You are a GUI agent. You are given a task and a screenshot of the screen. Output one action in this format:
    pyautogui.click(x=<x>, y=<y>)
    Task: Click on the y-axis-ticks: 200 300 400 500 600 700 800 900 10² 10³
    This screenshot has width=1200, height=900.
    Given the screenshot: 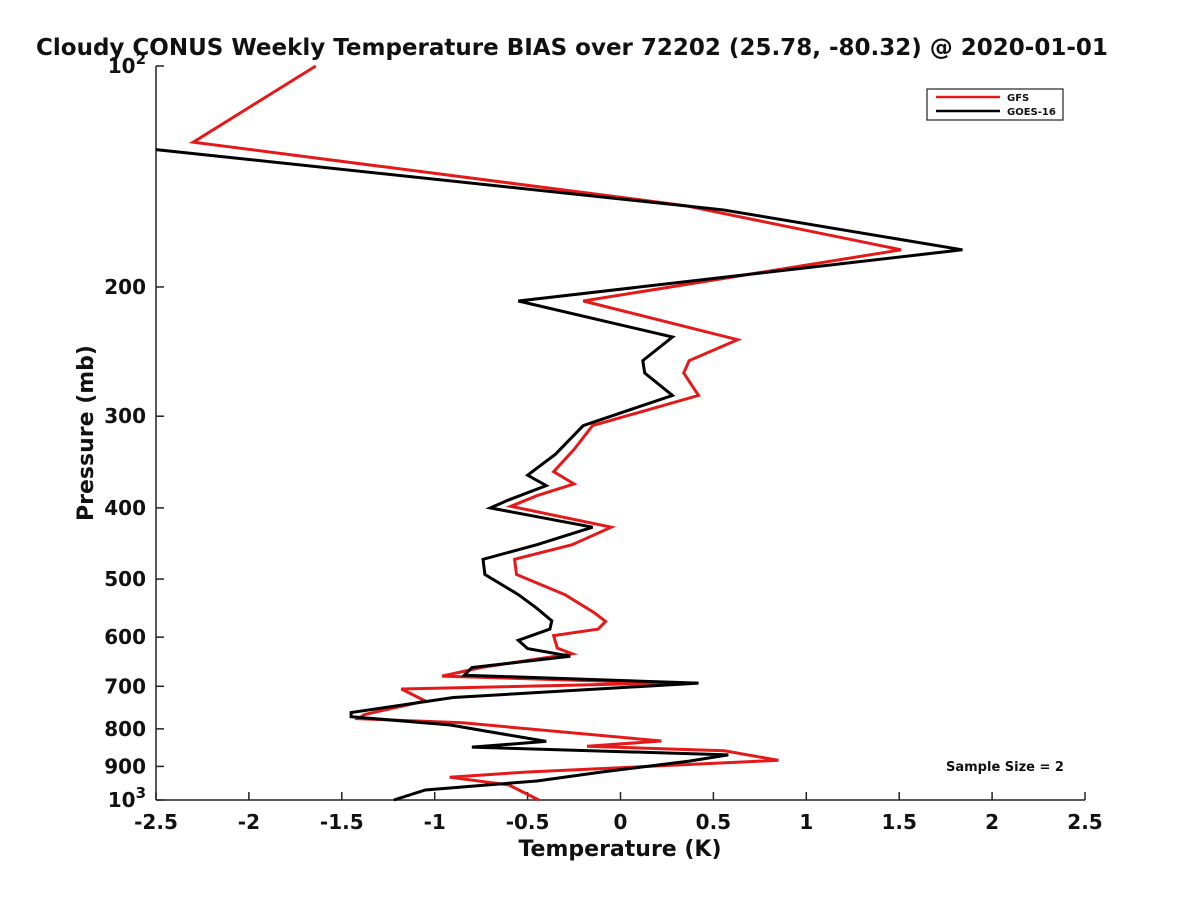 What is the action you would take?
    pyautogui.click(x=134, y=431)
    